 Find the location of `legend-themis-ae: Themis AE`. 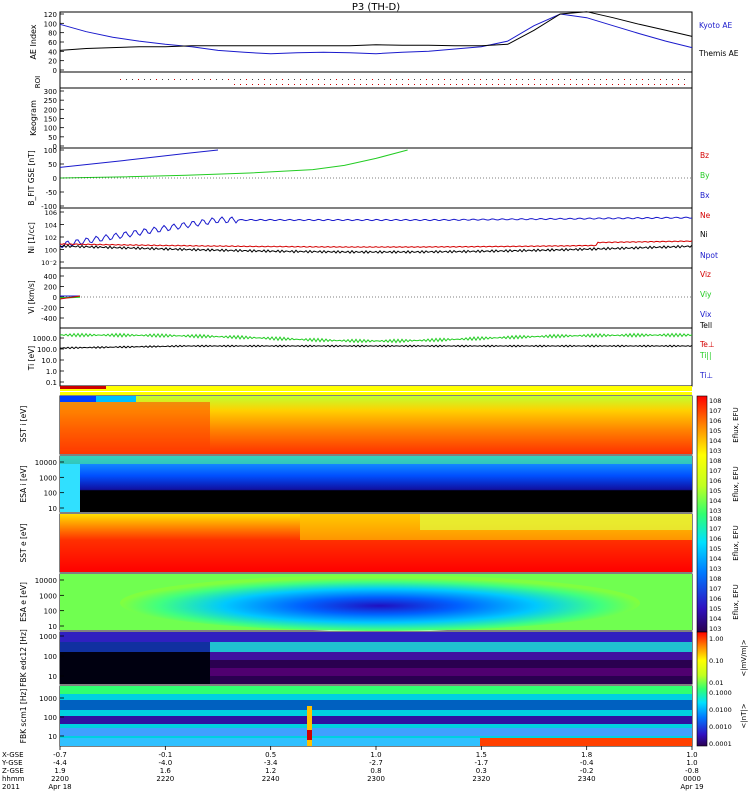

legend-themis-ae: Themis AE is located at coordinates (718, 53).